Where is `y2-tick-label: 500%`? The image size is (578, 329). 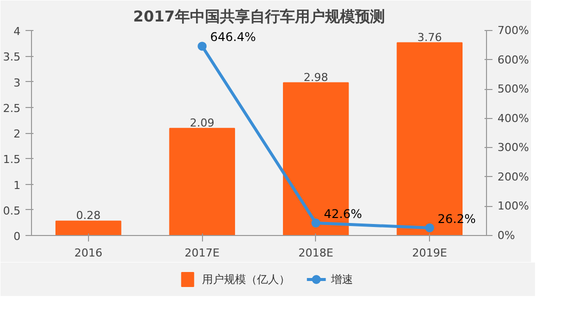
y2-tick-label: 500% is located at coordinates (513, 89).